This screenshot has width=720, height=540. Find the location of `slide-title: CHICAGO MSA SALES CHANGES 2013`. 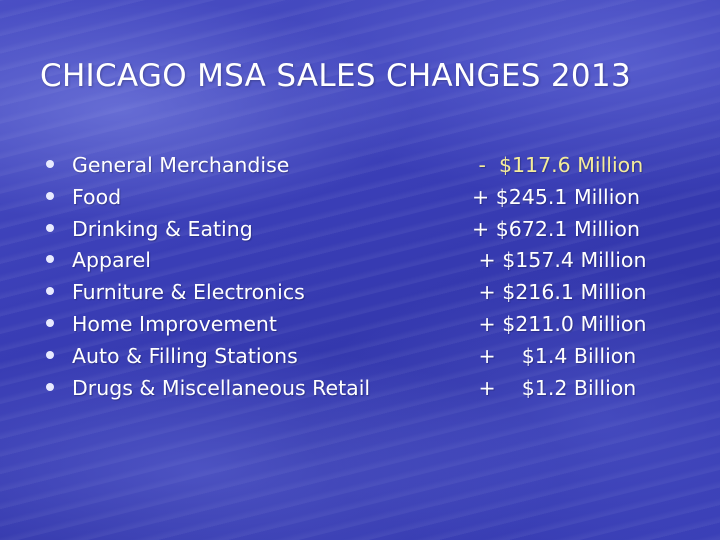

slide-title: CHICAGO MSA SALES CHANGES 2013 is located at coordinates (335, 76).